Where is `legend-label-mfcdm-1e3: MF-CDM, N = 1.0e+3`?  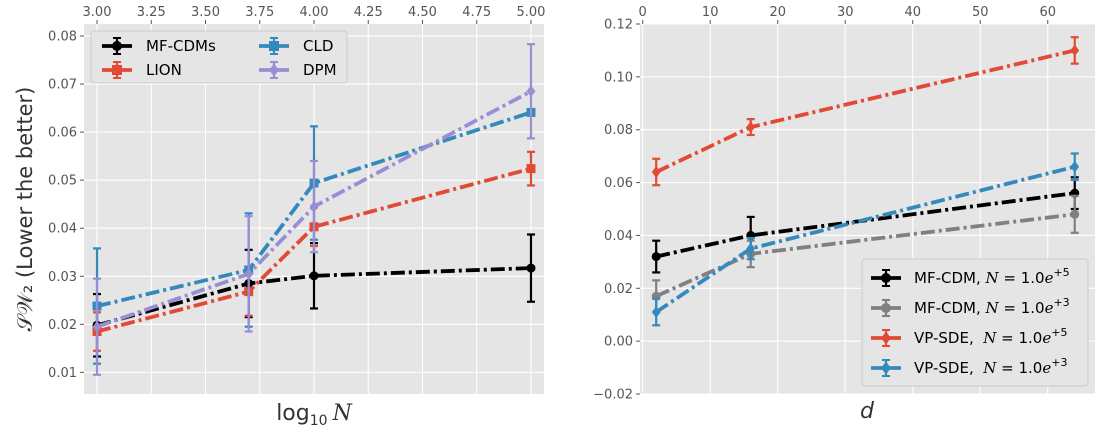
legend-label-mfcdm-1e3: MF-CDM, N = 1.0e+3 is located at coordinates (992, 306).